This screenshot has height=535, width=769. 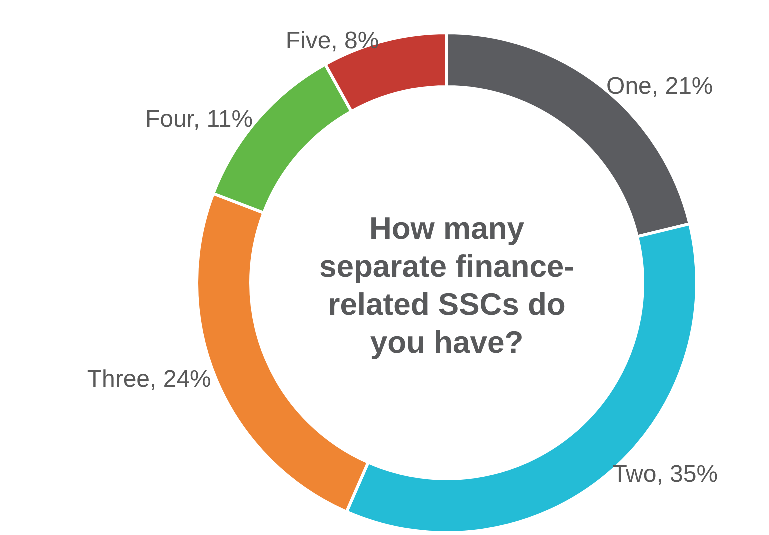 I want to click on slice-label: Two, 35%, so click(x=665, y=474).